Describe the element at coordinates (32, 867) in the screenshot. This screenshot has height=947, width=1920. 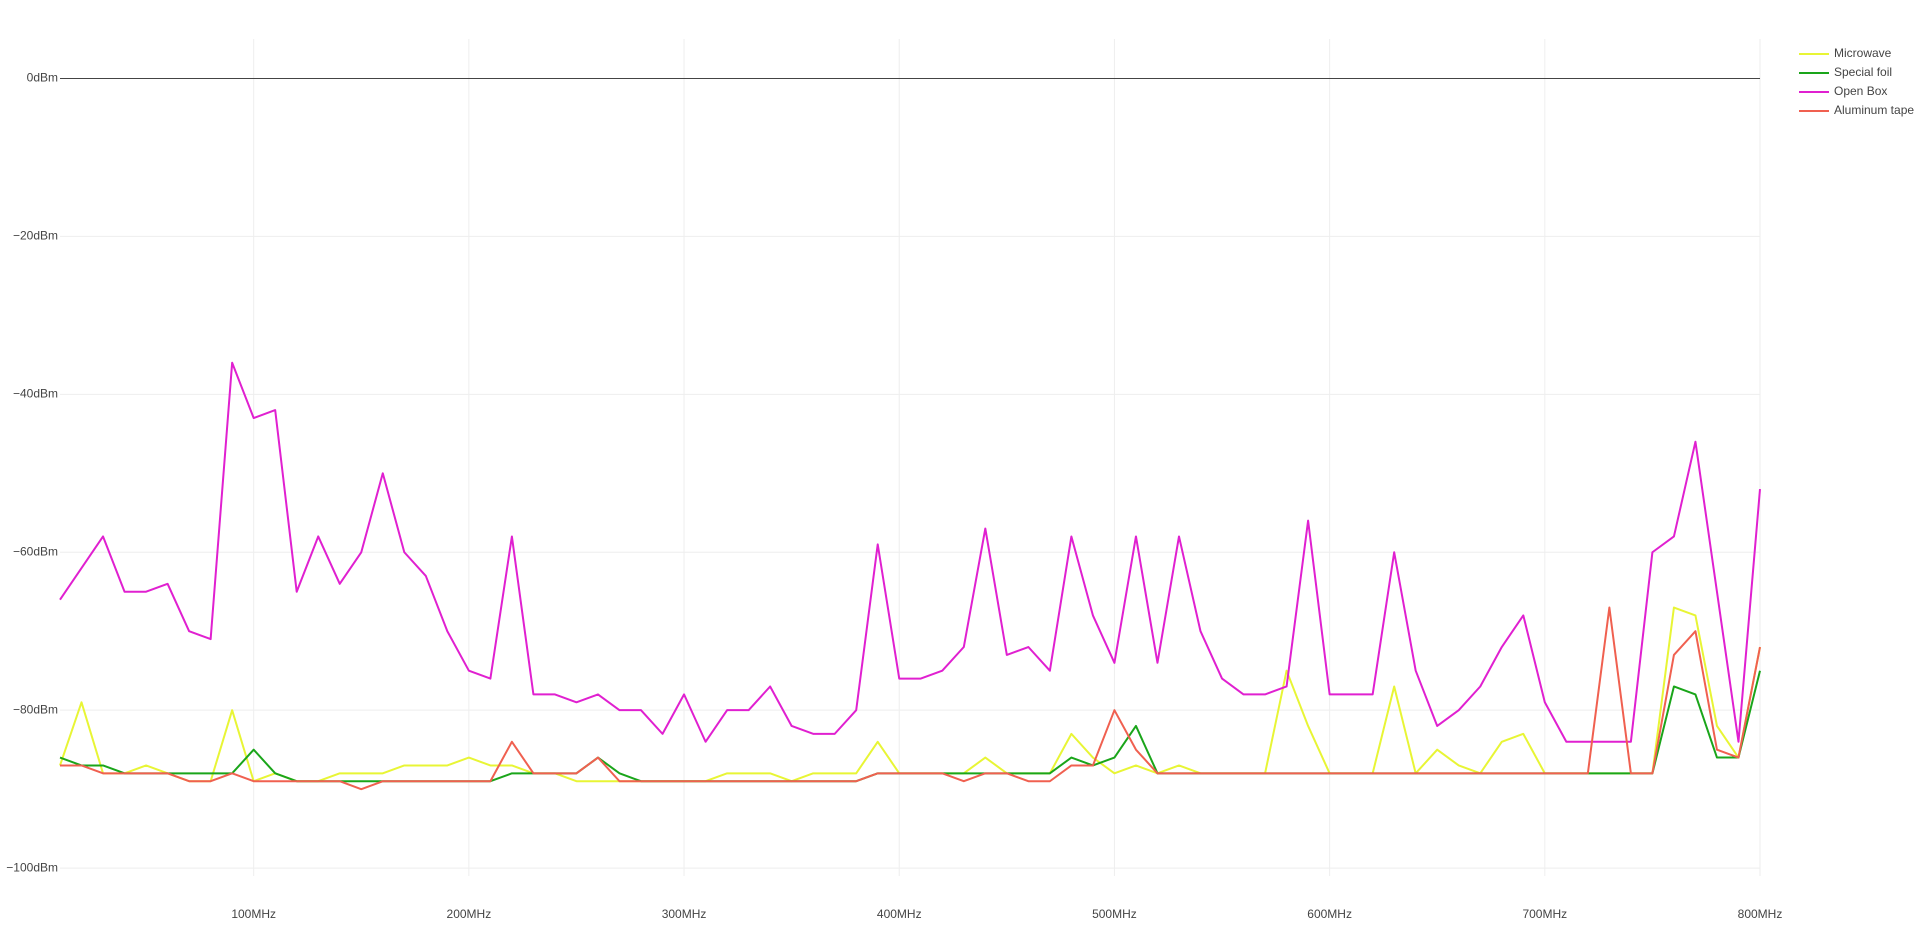
I see `y-tick-label: −100dBm` at that location.